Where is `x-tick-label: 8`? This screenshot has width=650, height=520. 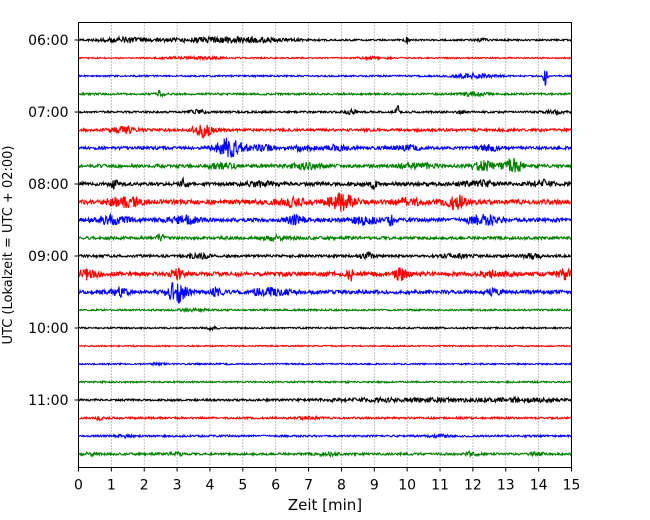
x-tick-label: 8 is located at coordinates (341, 486).